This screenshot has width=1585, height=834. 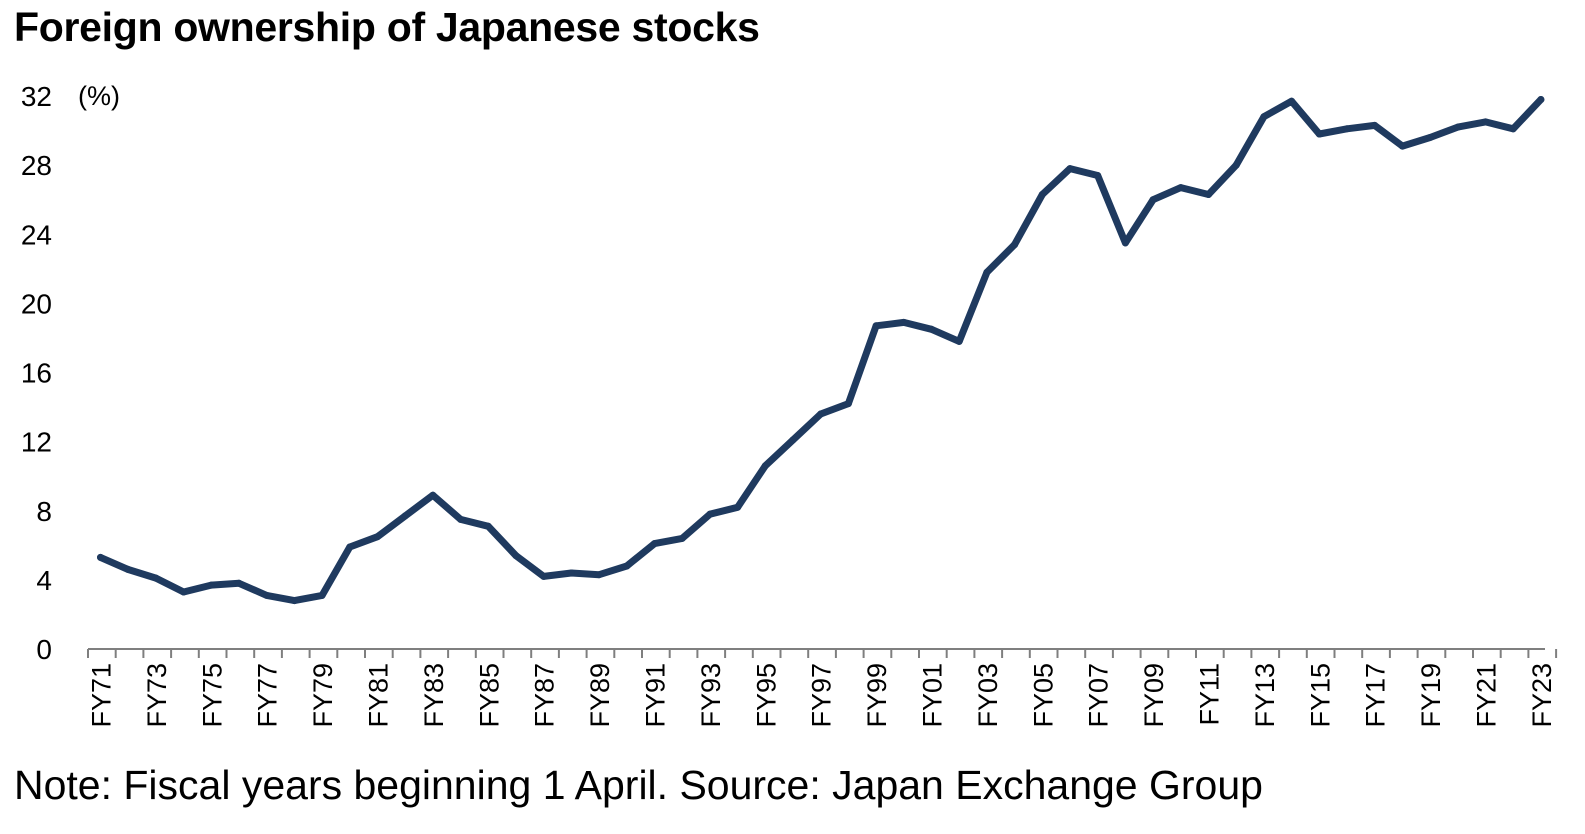 I want to click on y-axis-unit-label: (%), so click(x=99, y=96).